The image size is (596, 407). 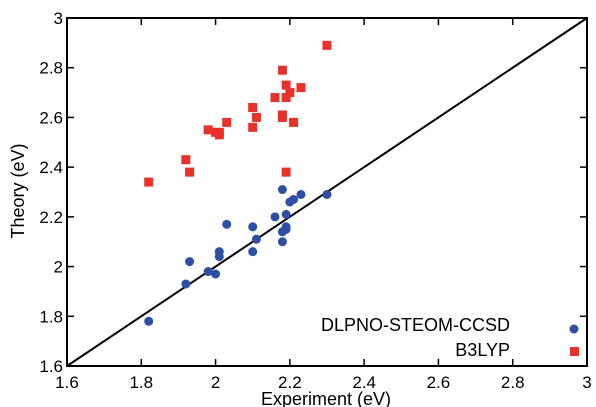 I want to click on y-tick-label: 2.8, so click(x=51, y=68).